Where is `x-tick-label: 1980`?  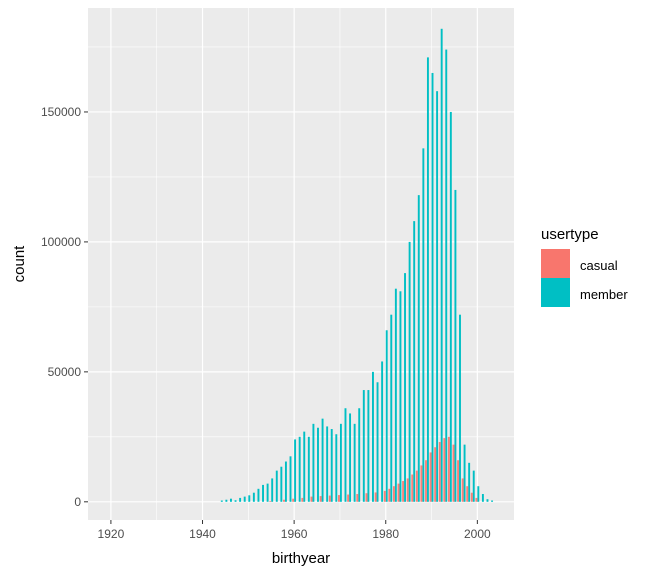
x-tick-label: 1980 is located at coordinates (385, 534).